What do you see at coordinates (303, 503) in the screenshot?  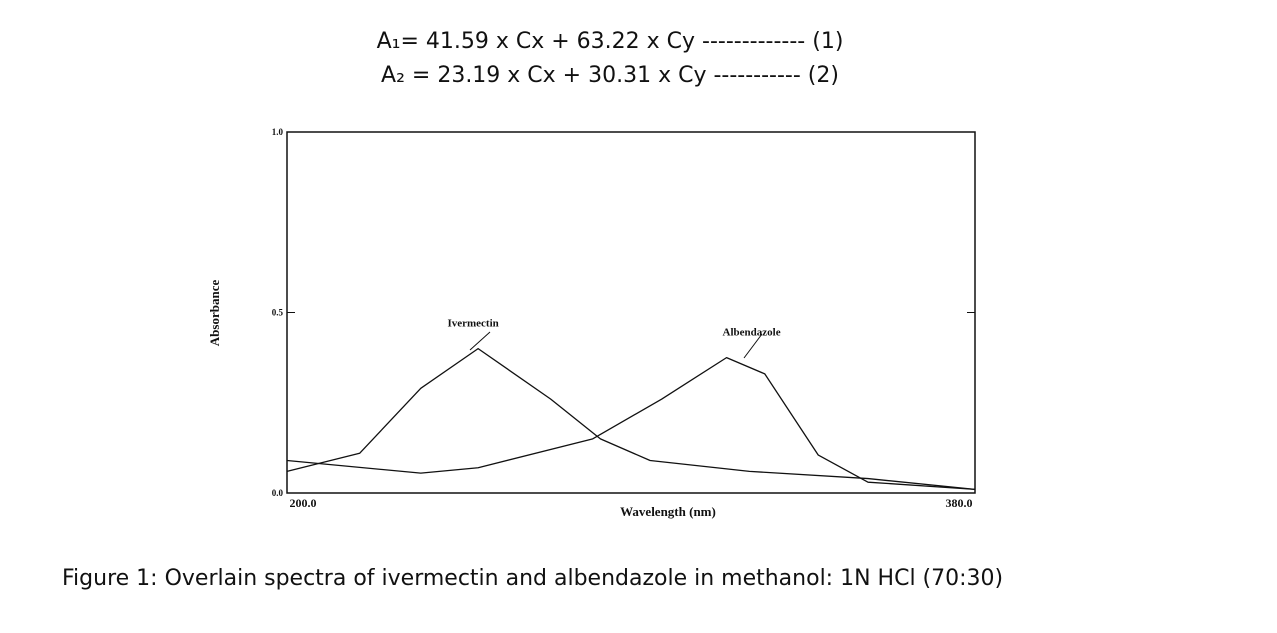 I see `x-tick-label: 200.0` at bounding box center [303, 503].